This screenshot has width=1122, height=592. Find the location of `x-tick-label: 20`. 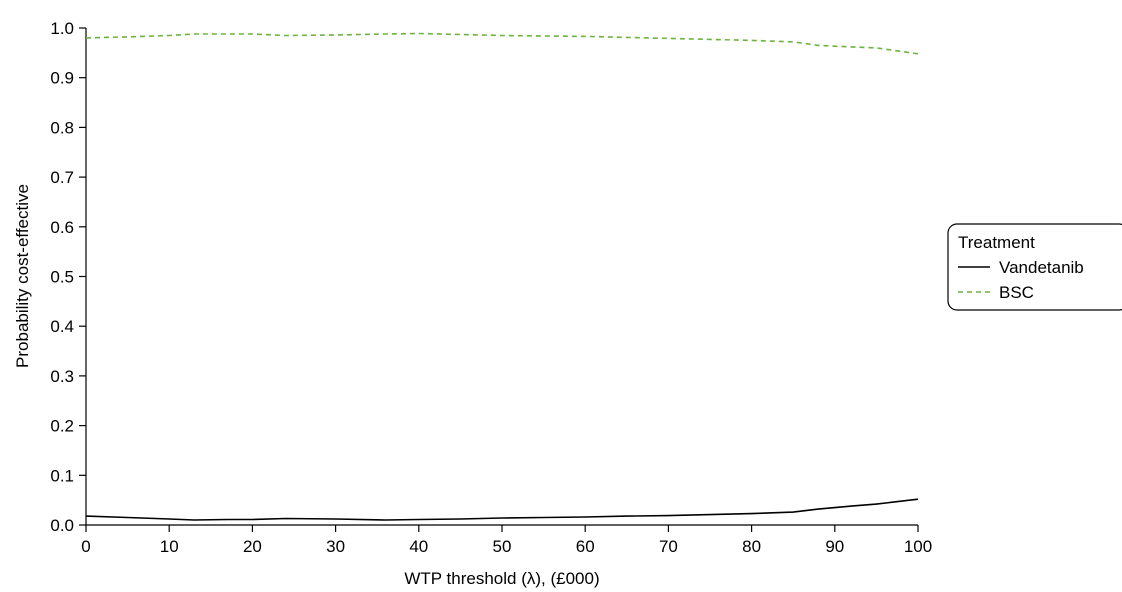

x-tick-label: 20 is located at coordinates (252, 546).